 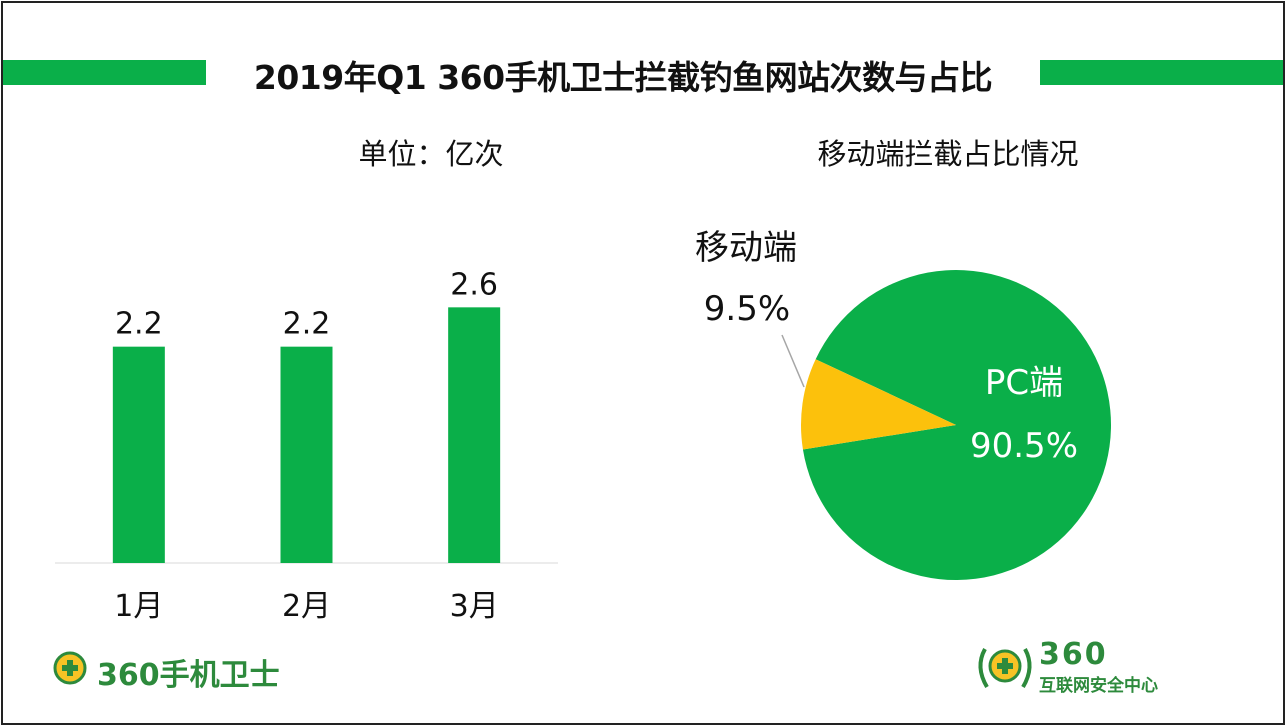 What do you see at coordinates (104, 72) in the screenshot?
I see `title-band-left` at bounding box center [104, 72].